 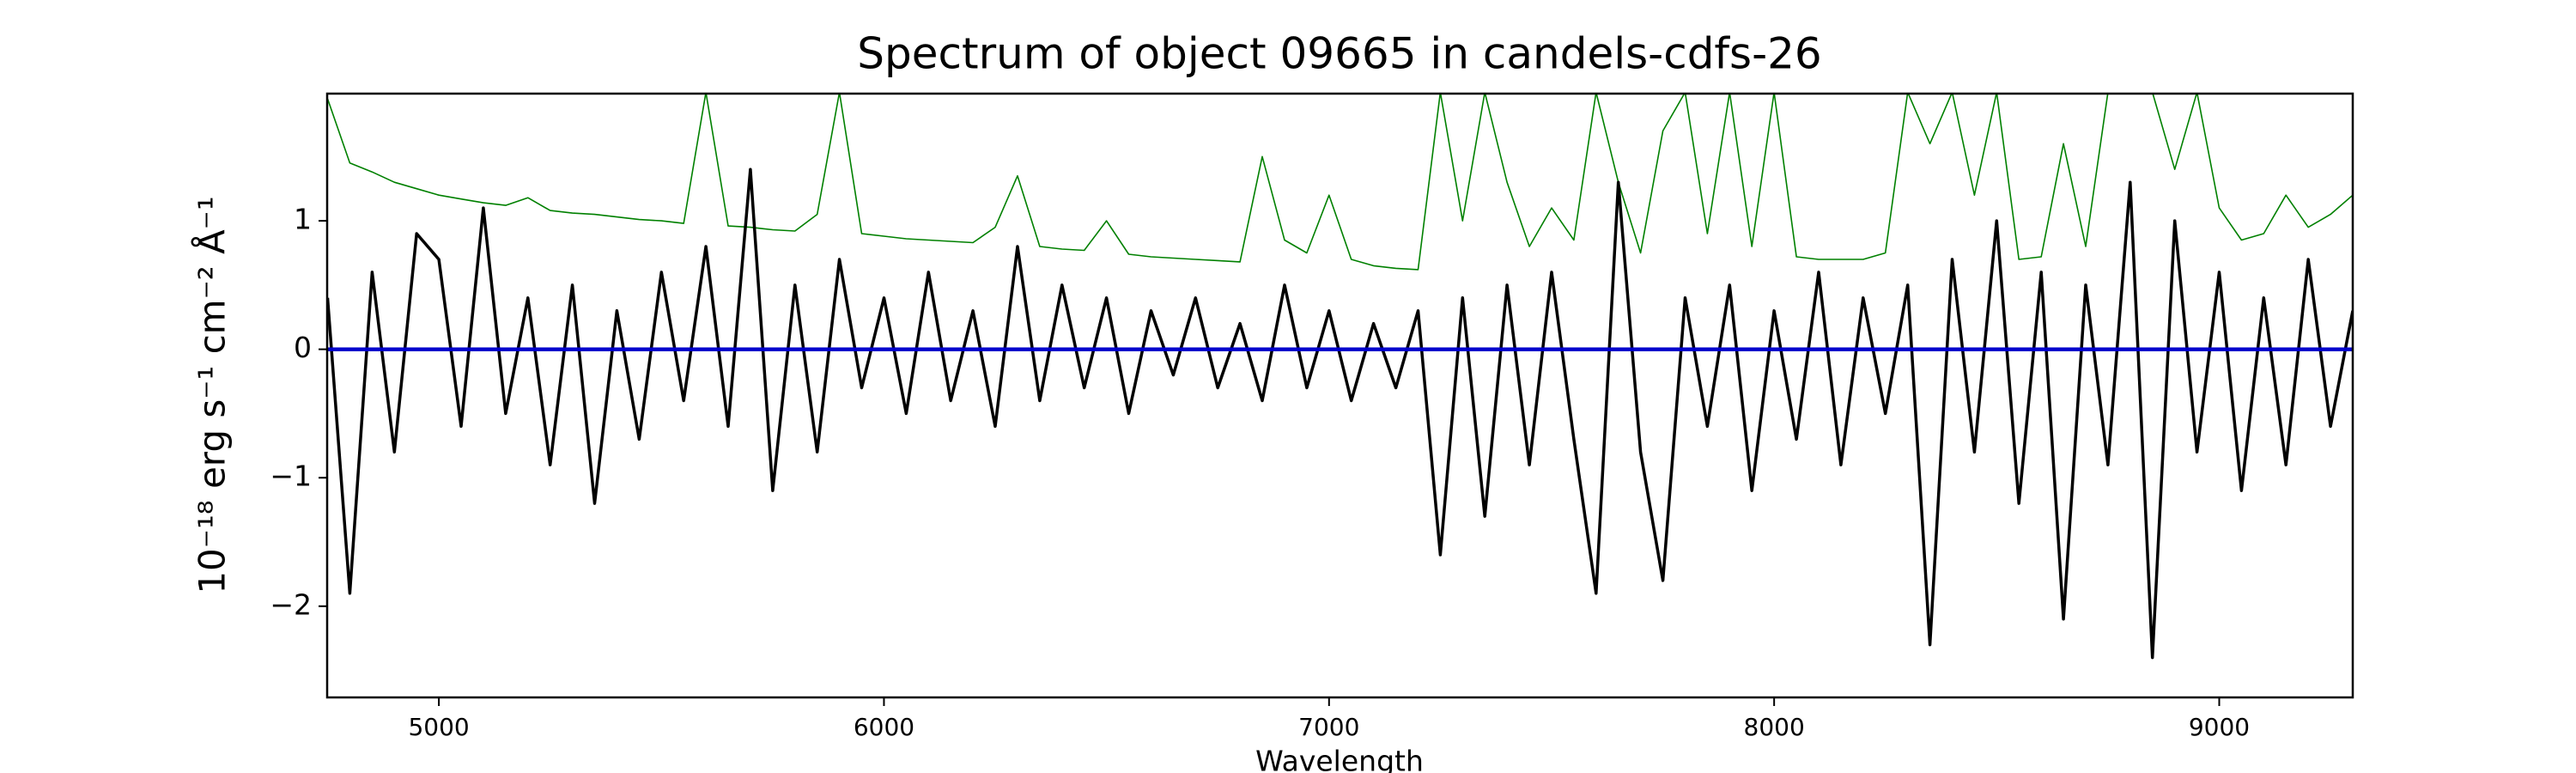 What do you see at coordinates (439, 727) in the screenshot?
I see `x-tick-label: 5000` at bounding box center [439, 727].